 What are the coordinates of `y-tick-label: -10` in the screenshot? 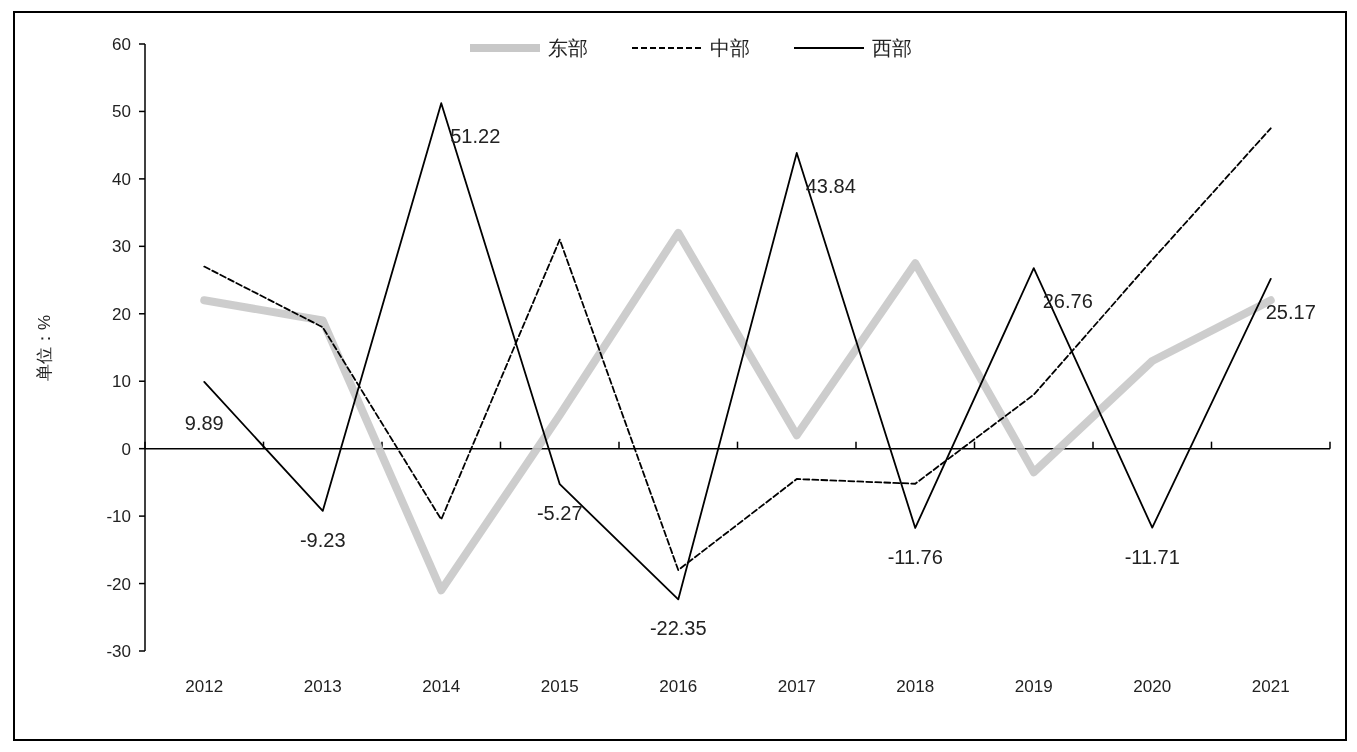 It's located at (118, 517).